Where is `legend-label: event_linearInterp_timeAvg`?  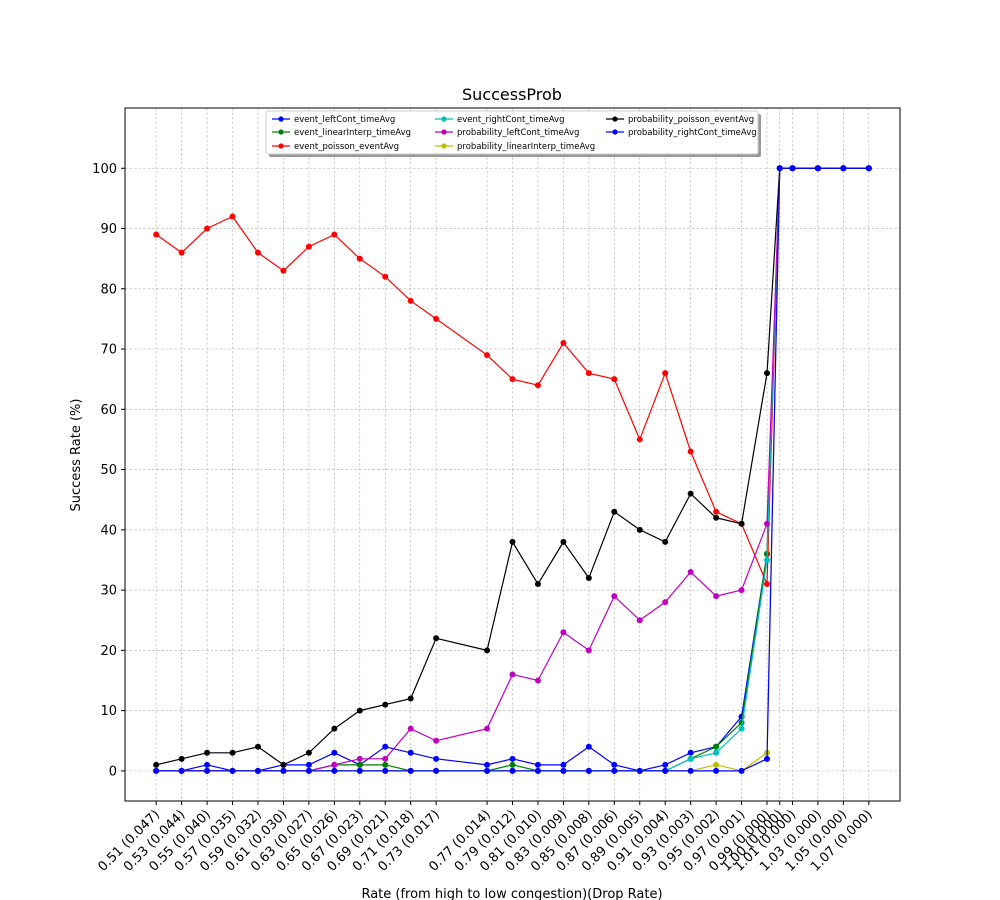 legend-label: event_linearInterp_timeAvg is located at coordinates (352, 133).